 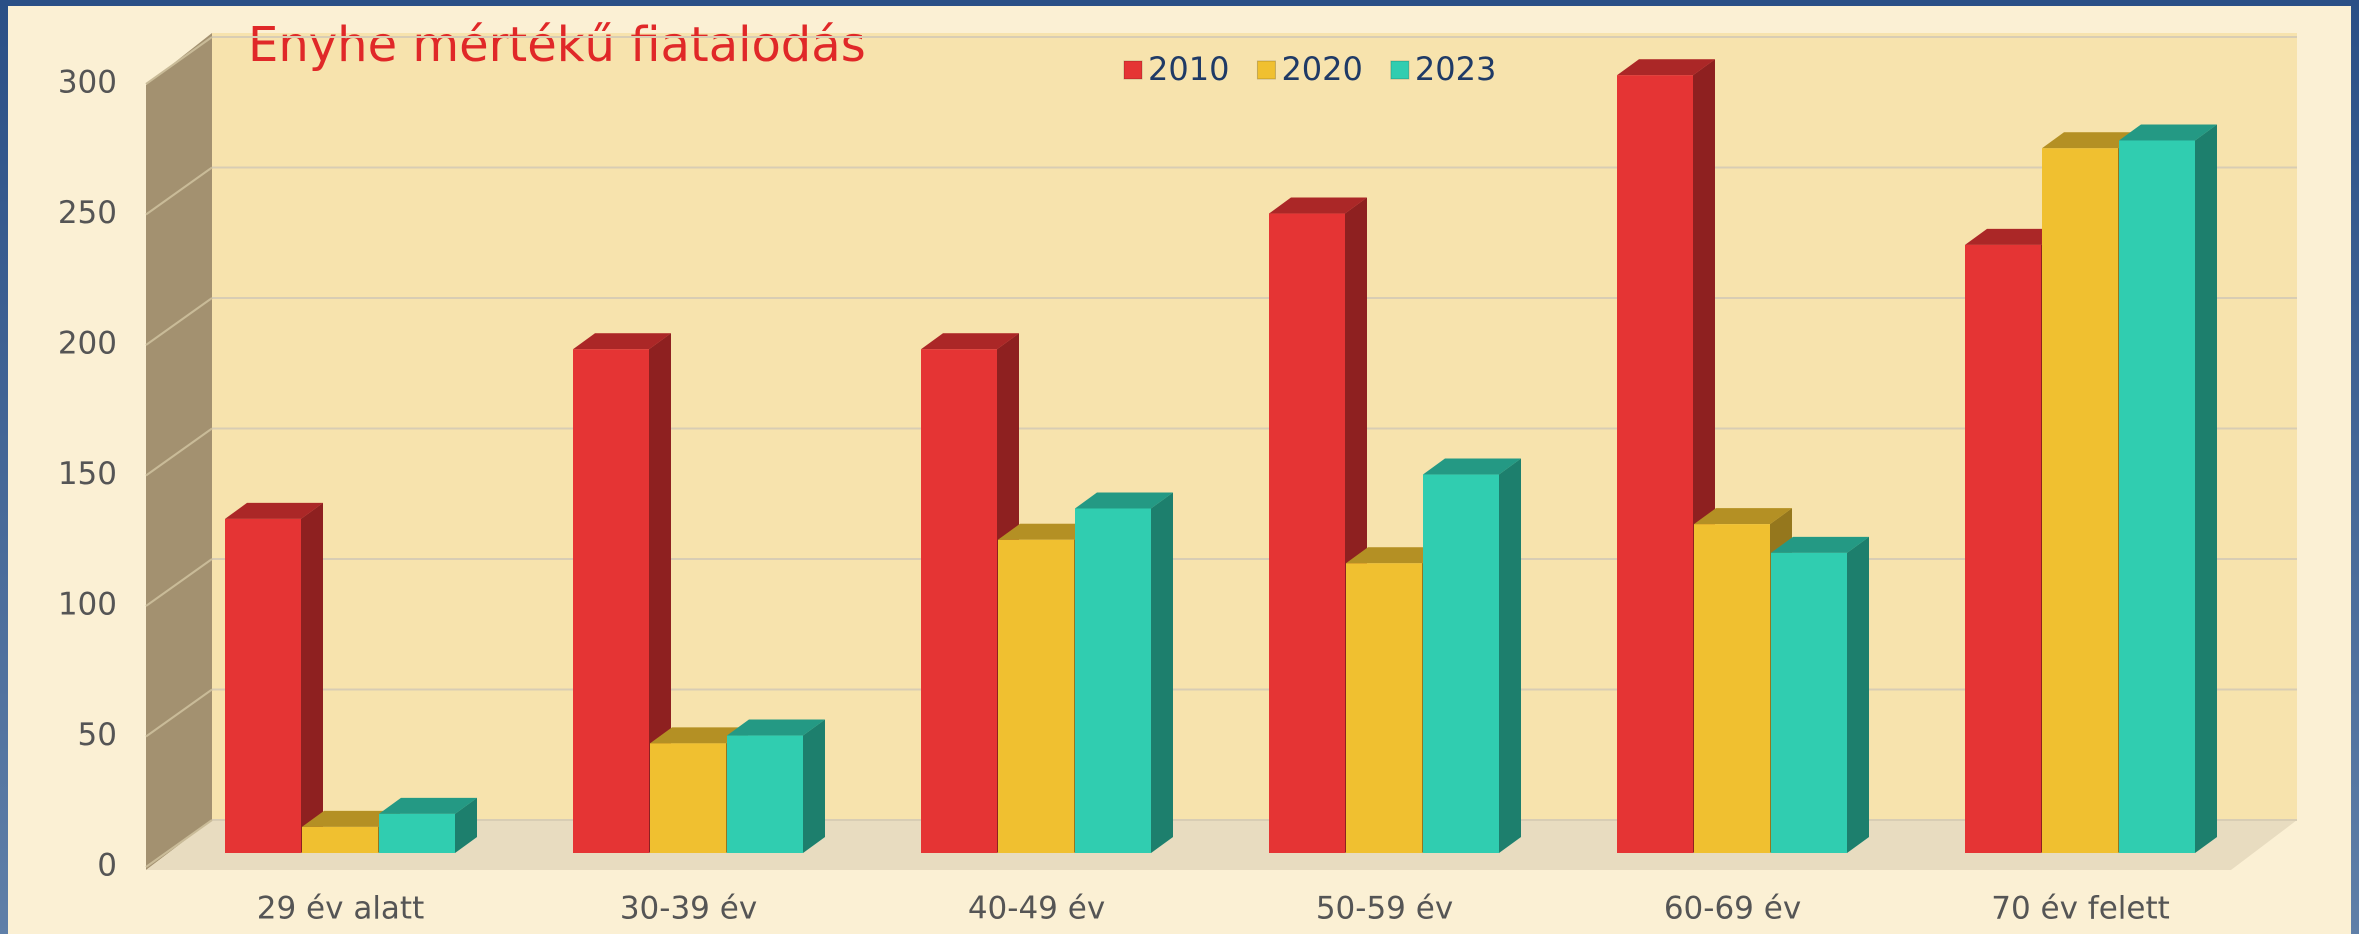 What do you see at coordinates (557, 45) in the screenshot?
I see `chart-title: Enyhe mértékű fiatalodás` at bounding box center [557, 45].